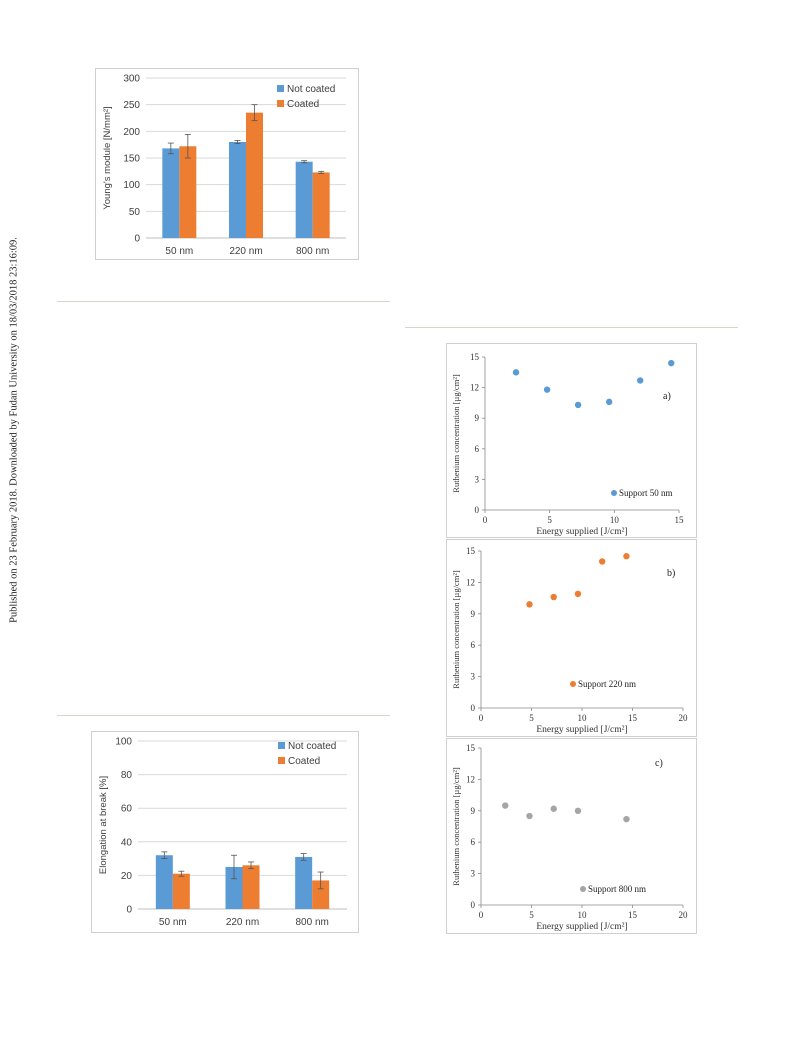 The image size is (793, 1039). Describe the element at coordinates (311, 89) in the screenshot. I see `legend-label: Not coated` at that location.